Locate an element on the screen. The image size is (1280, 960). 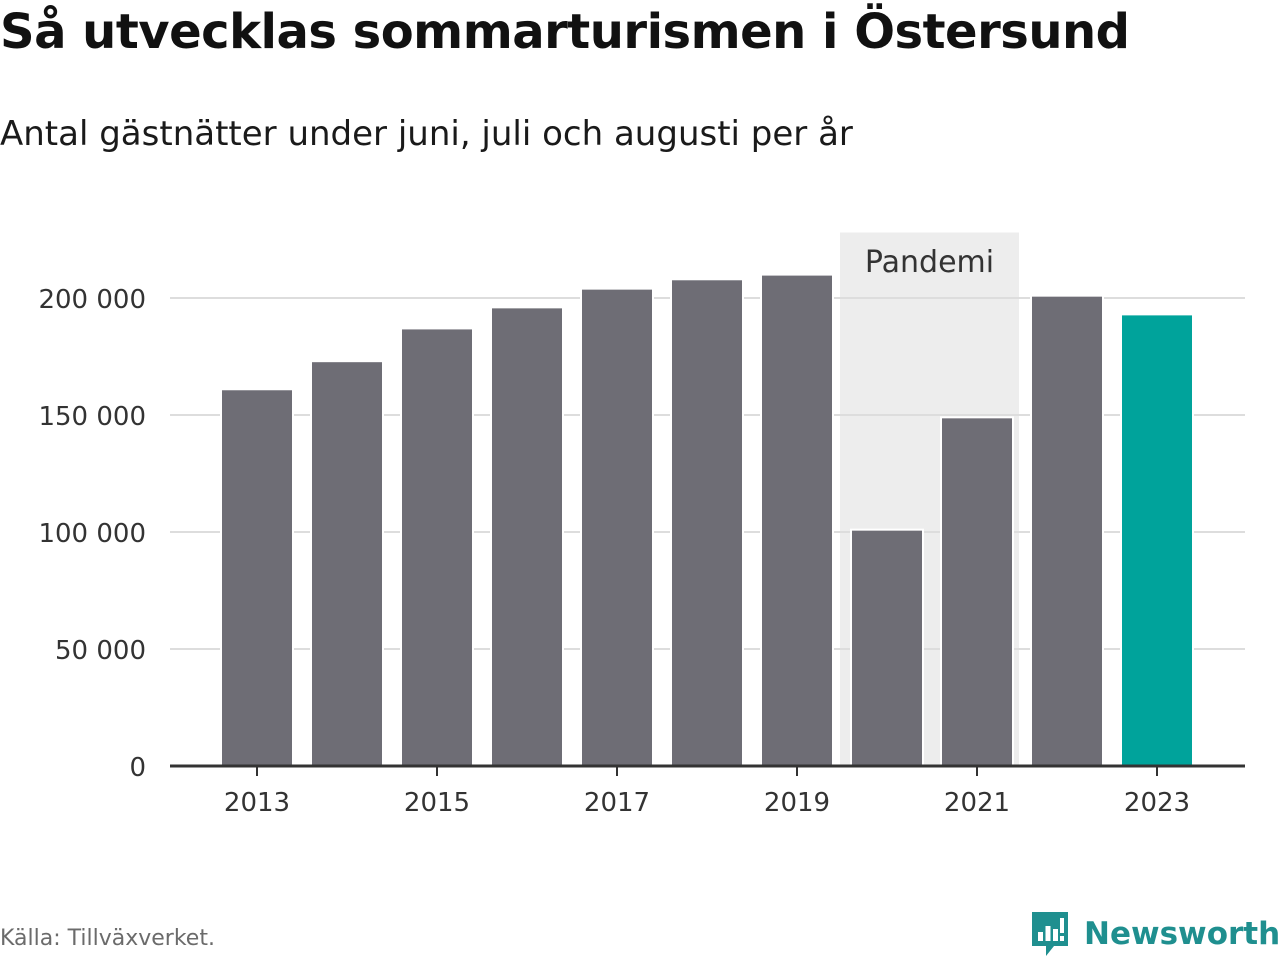
x-tick-label: 2013 is located at coordinates (257, 803).